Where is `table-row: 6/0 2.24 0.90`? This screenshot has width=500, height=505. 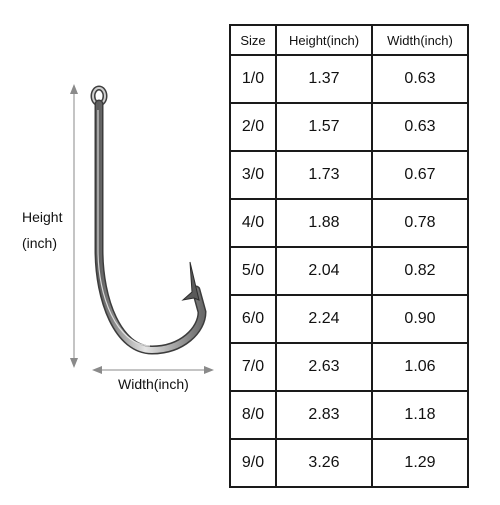 table-row: 6/0 2.24 0.90 is located at coordinates (349, 319).